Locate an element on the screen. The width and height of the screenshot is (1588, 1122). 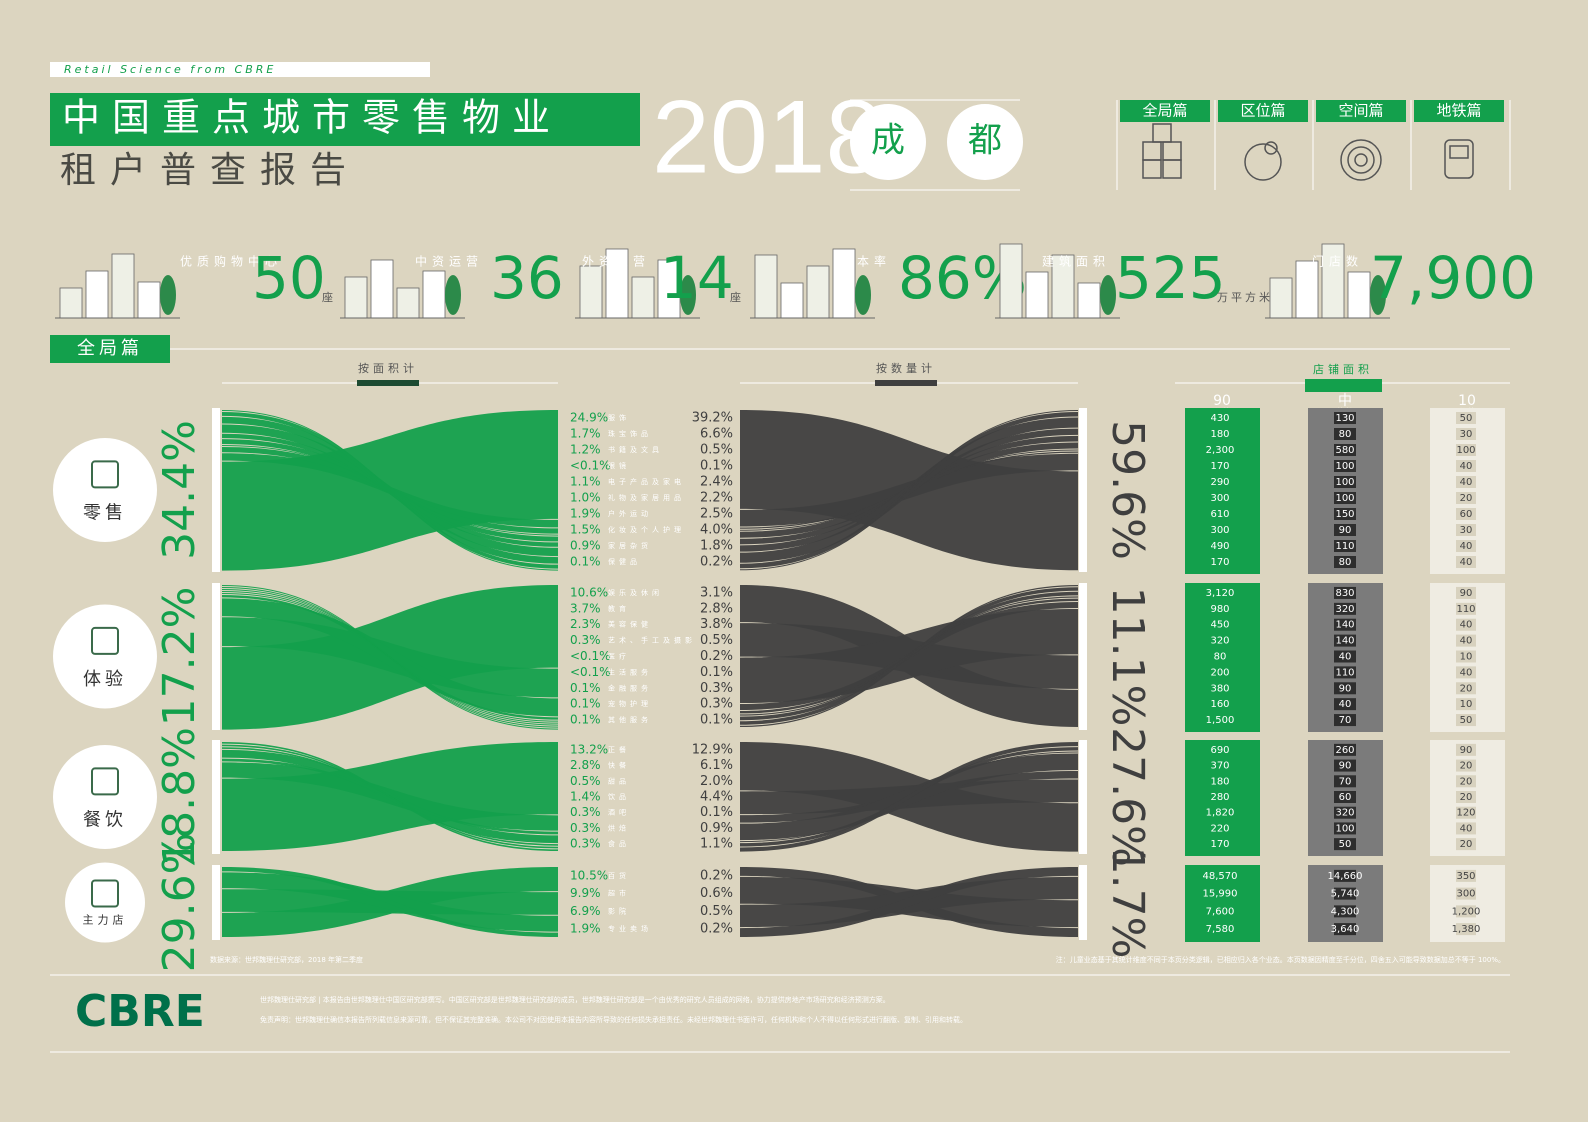
underline is located at coordinates (388, 383).